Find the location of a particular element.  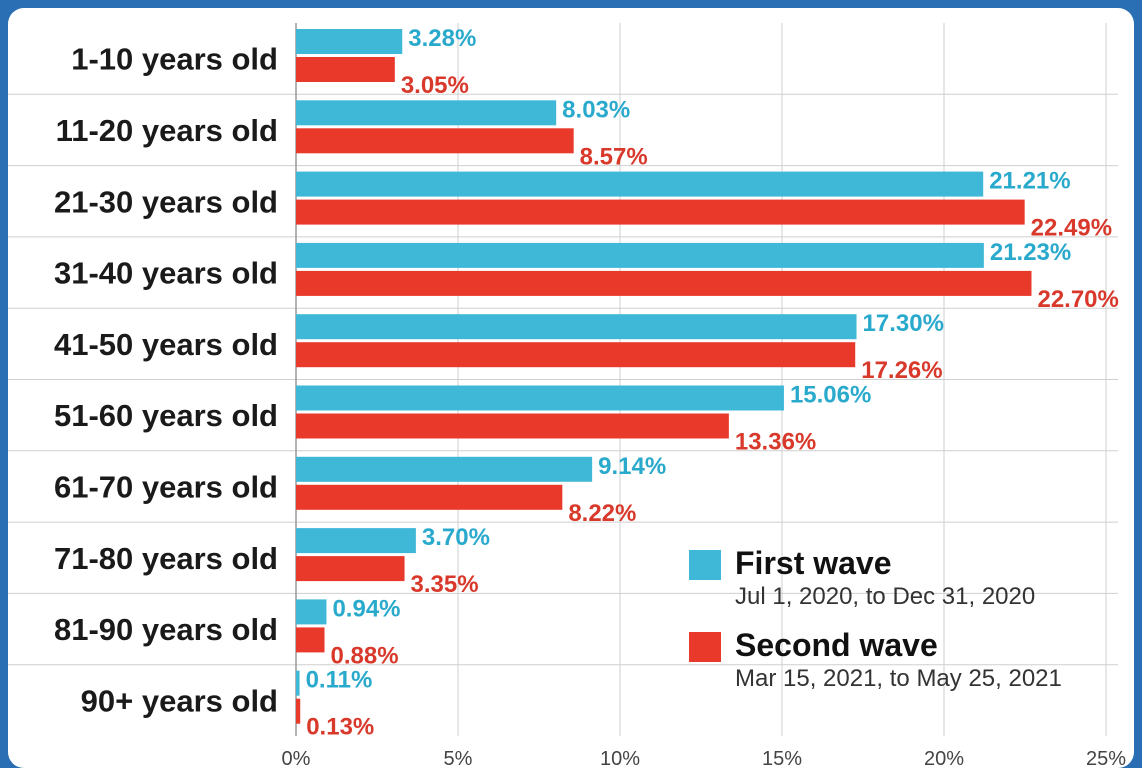

data-label-first-wave: 15.06% is located at coordinates (830, 395).